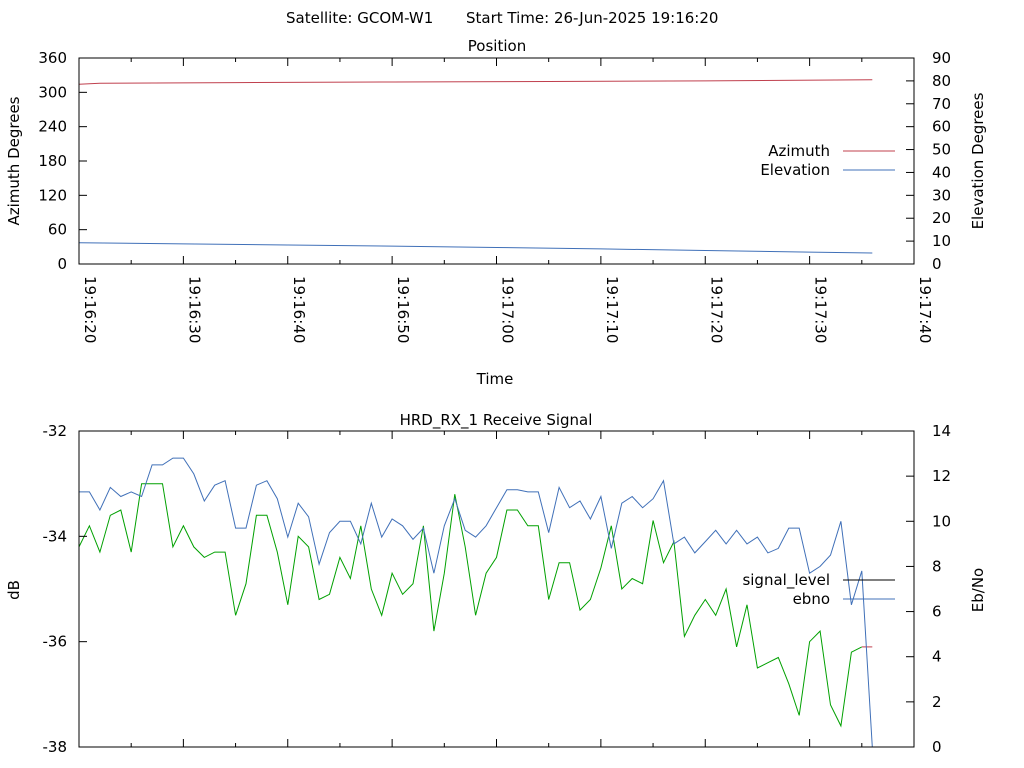 The width and height of the screenshot is (1024, 768). What do you see at coordinates (941, 195) in the screenshot?
I see `elevation-axis-tick-label: 30` at bounding box center [941, 195].